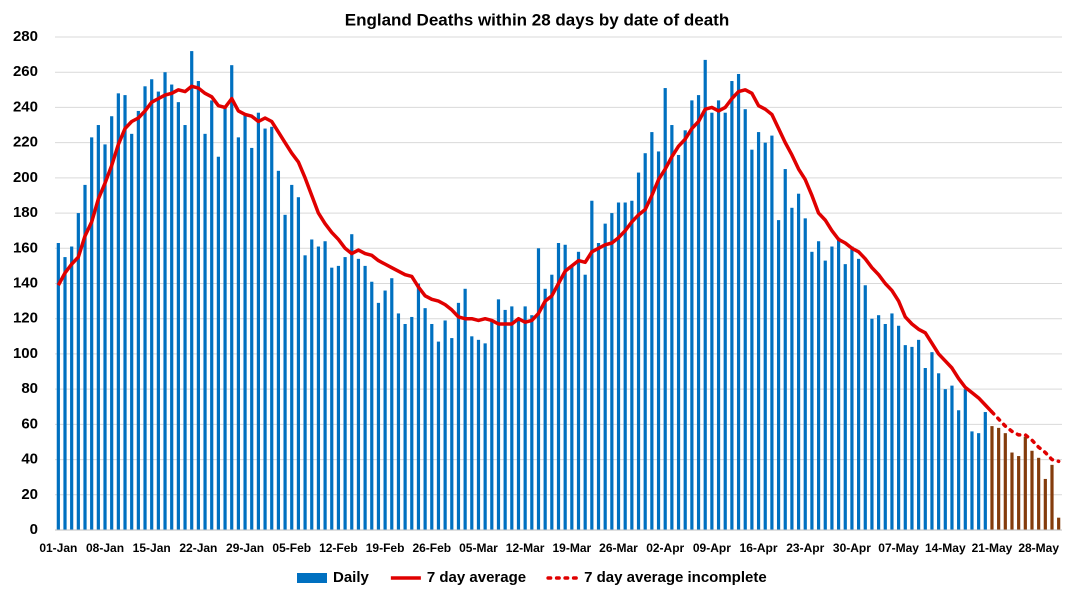  I want to click on y-tick-label: 180, so click(25, 212).